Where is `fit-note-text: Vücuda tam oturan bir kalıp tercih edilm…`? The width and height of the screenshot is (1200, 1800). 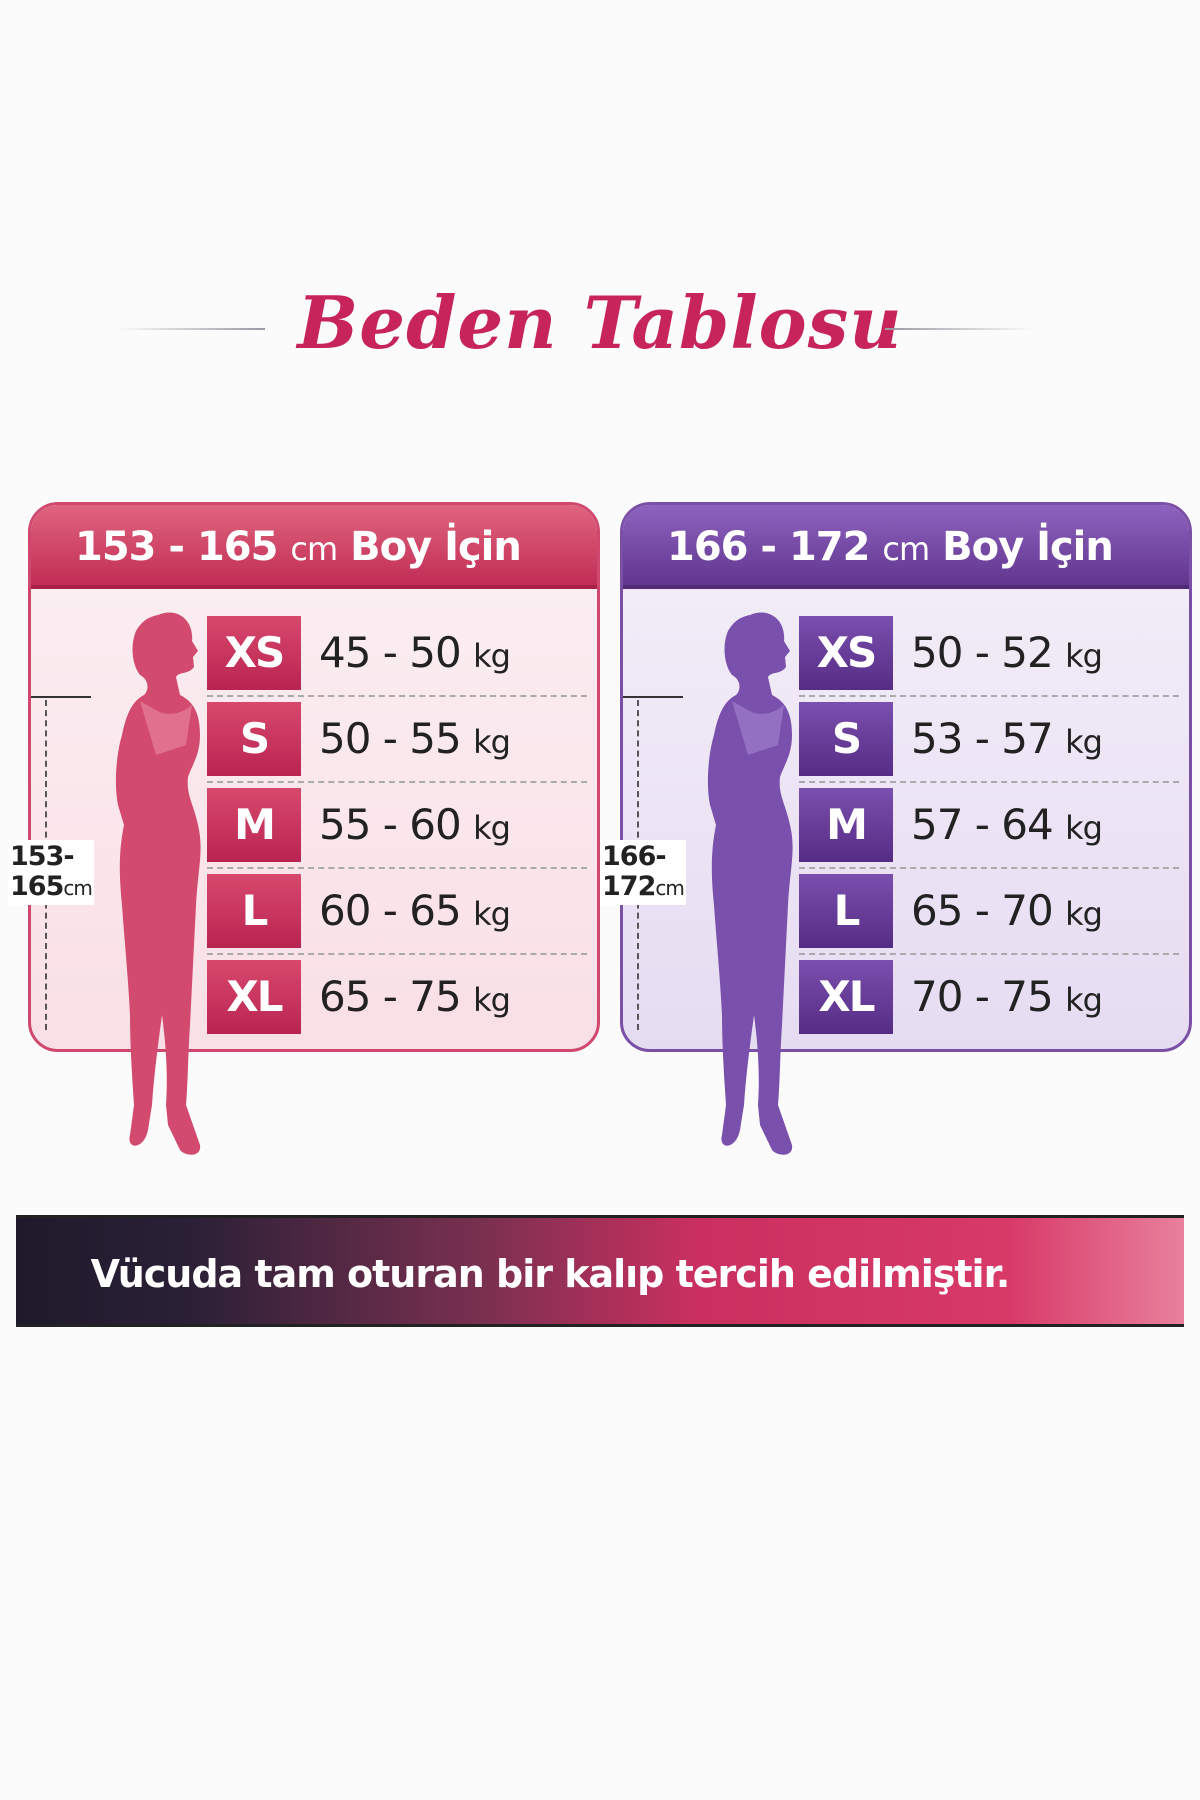 fit-note-text: Vücuda tam oturan bir kalıp tercih edilm… is located at coordinates (550, 1274).